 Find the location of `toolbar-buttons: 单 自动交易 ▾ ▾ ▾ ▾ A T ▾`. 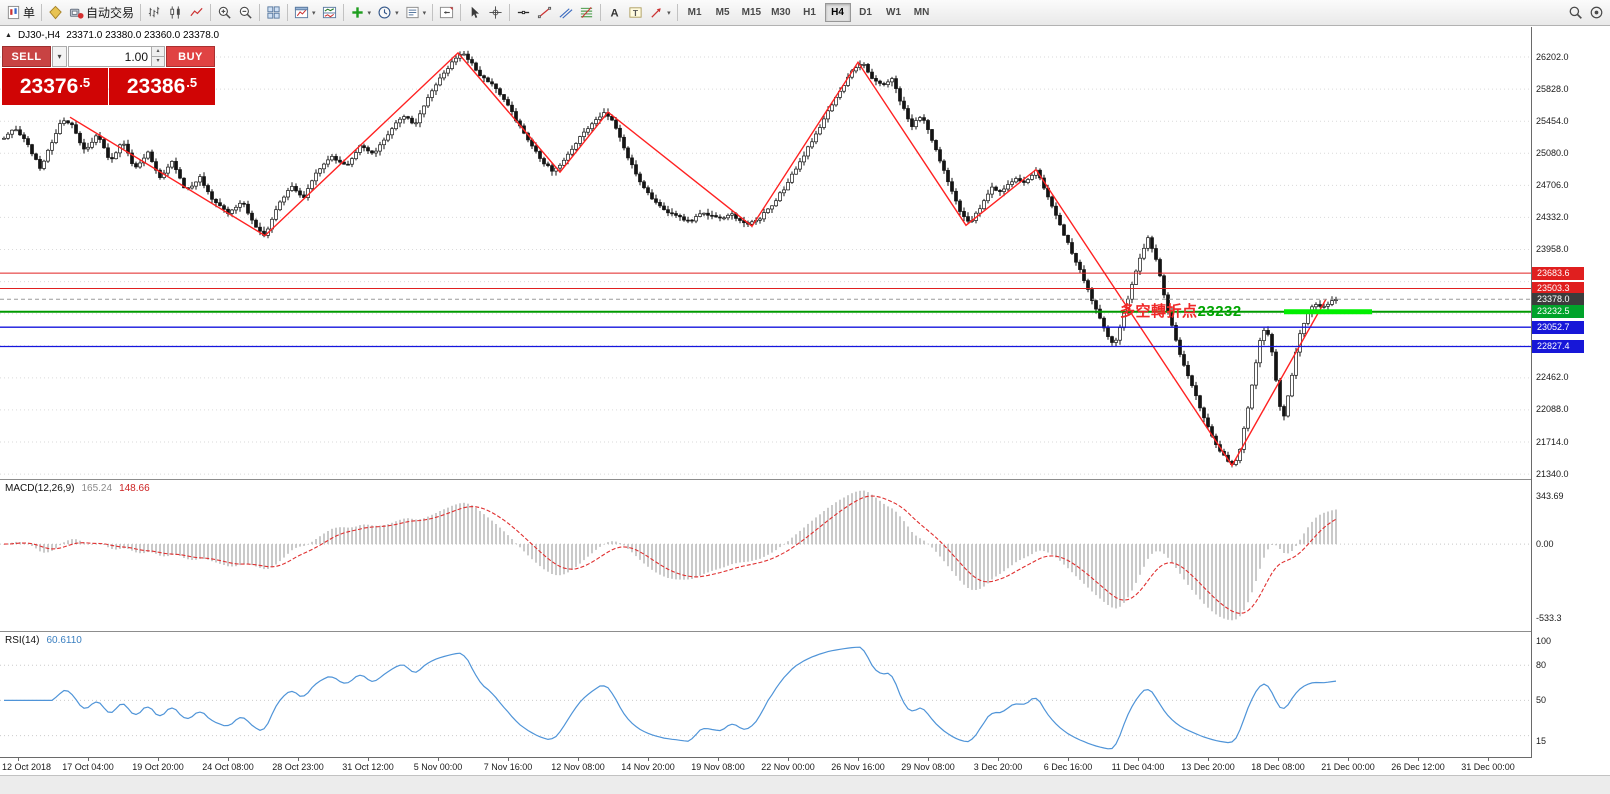

toolbar-buttons: 单 自动交易 ▾ ▾ ▾ ▾ A T ▾ is located at coordinates (342, 12).